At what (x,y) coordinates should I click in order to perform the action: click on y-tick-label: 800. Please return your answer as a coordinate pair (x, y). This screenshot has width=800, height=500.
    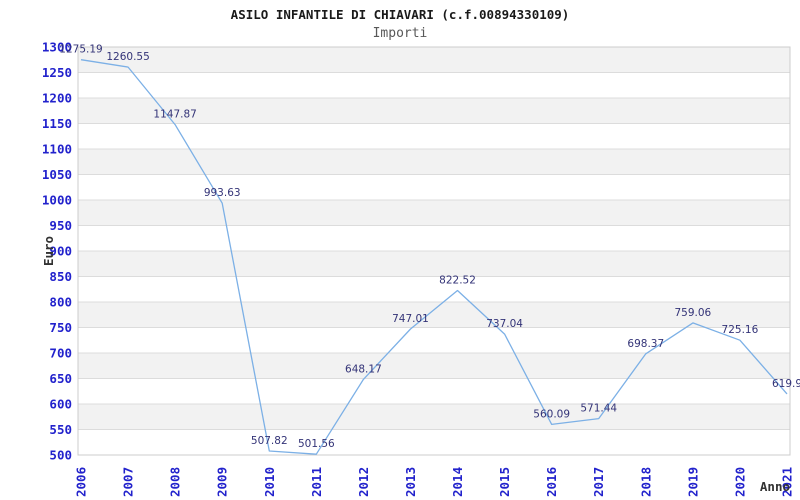
    Looking at the image, I should click on (60, 302).